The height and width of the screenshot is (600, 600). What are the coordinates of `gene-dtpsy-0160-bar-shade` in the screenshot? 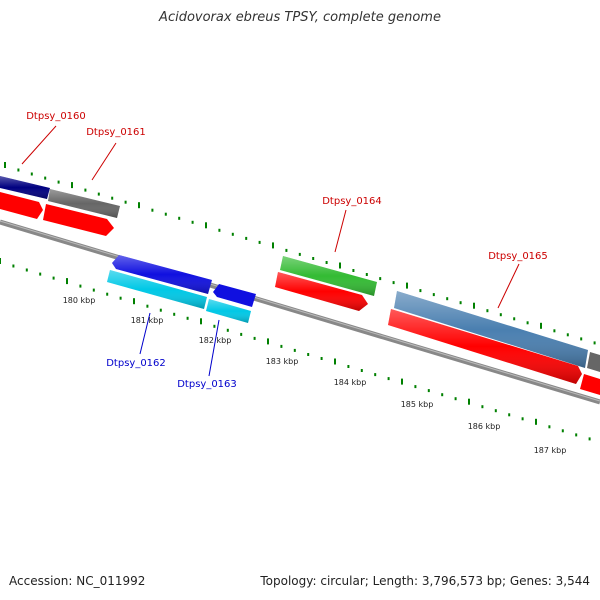 It's located at (25, 187).